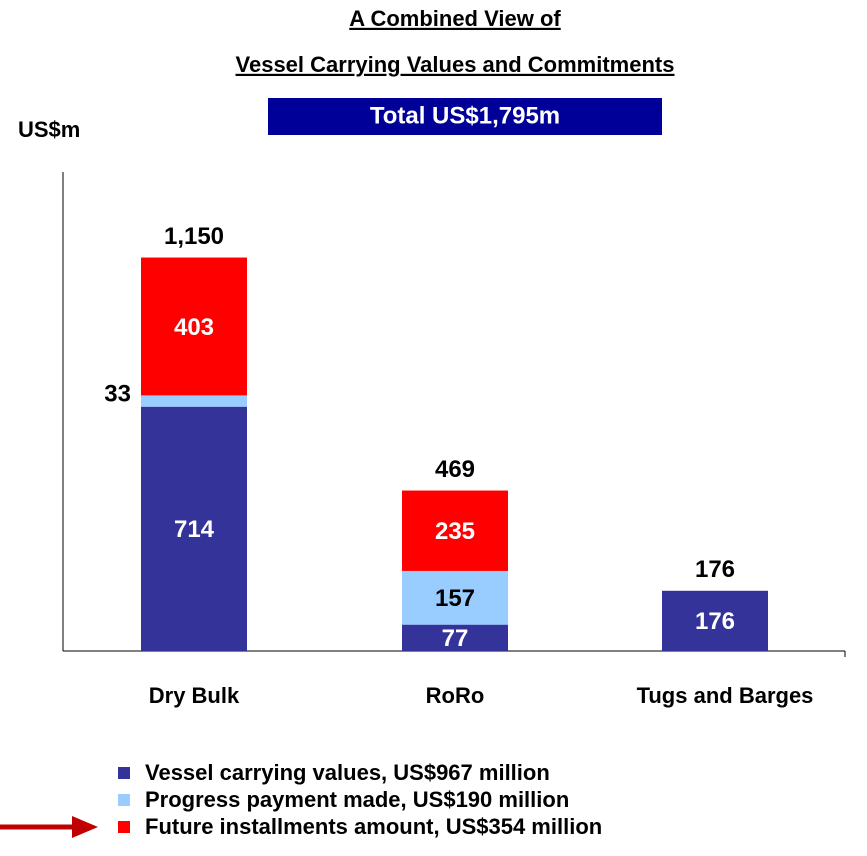  I want to click on data-label: 235, so click(455, 531).